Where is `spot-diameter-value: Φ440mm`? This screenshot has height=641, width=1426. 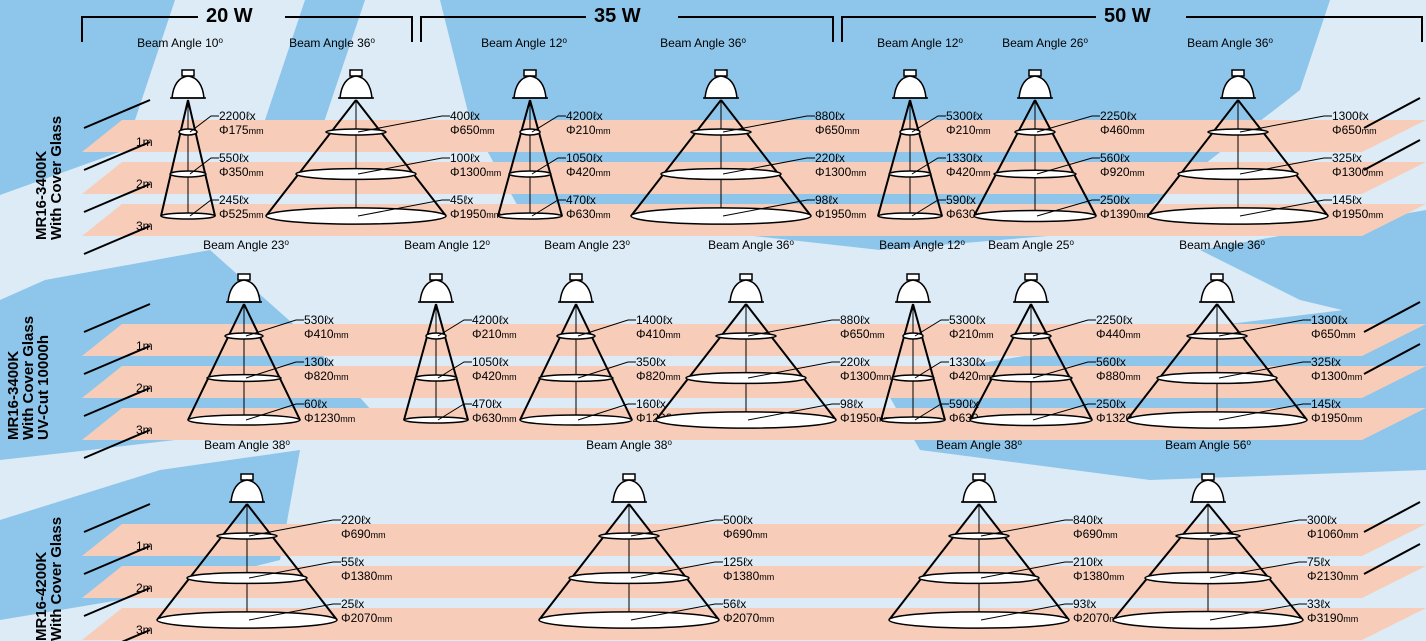
spot-diameter-value: Φ440mm is located at coordinates (1118, 334).